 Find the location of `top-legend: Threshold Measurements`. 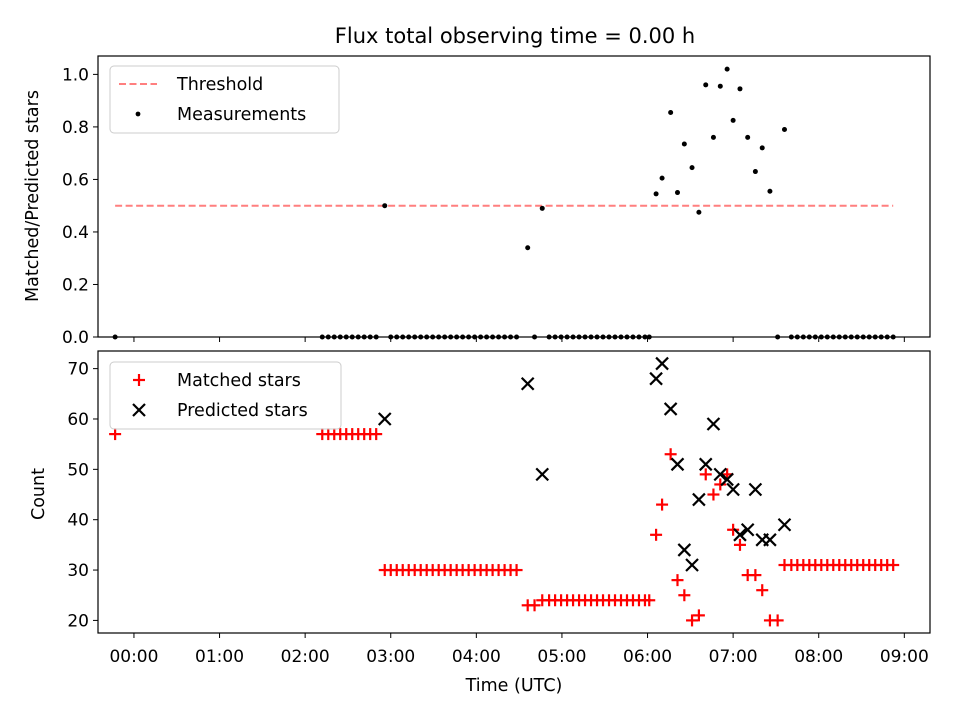

top-legend: Threshold Measurements is located at coordinates (224, 99).